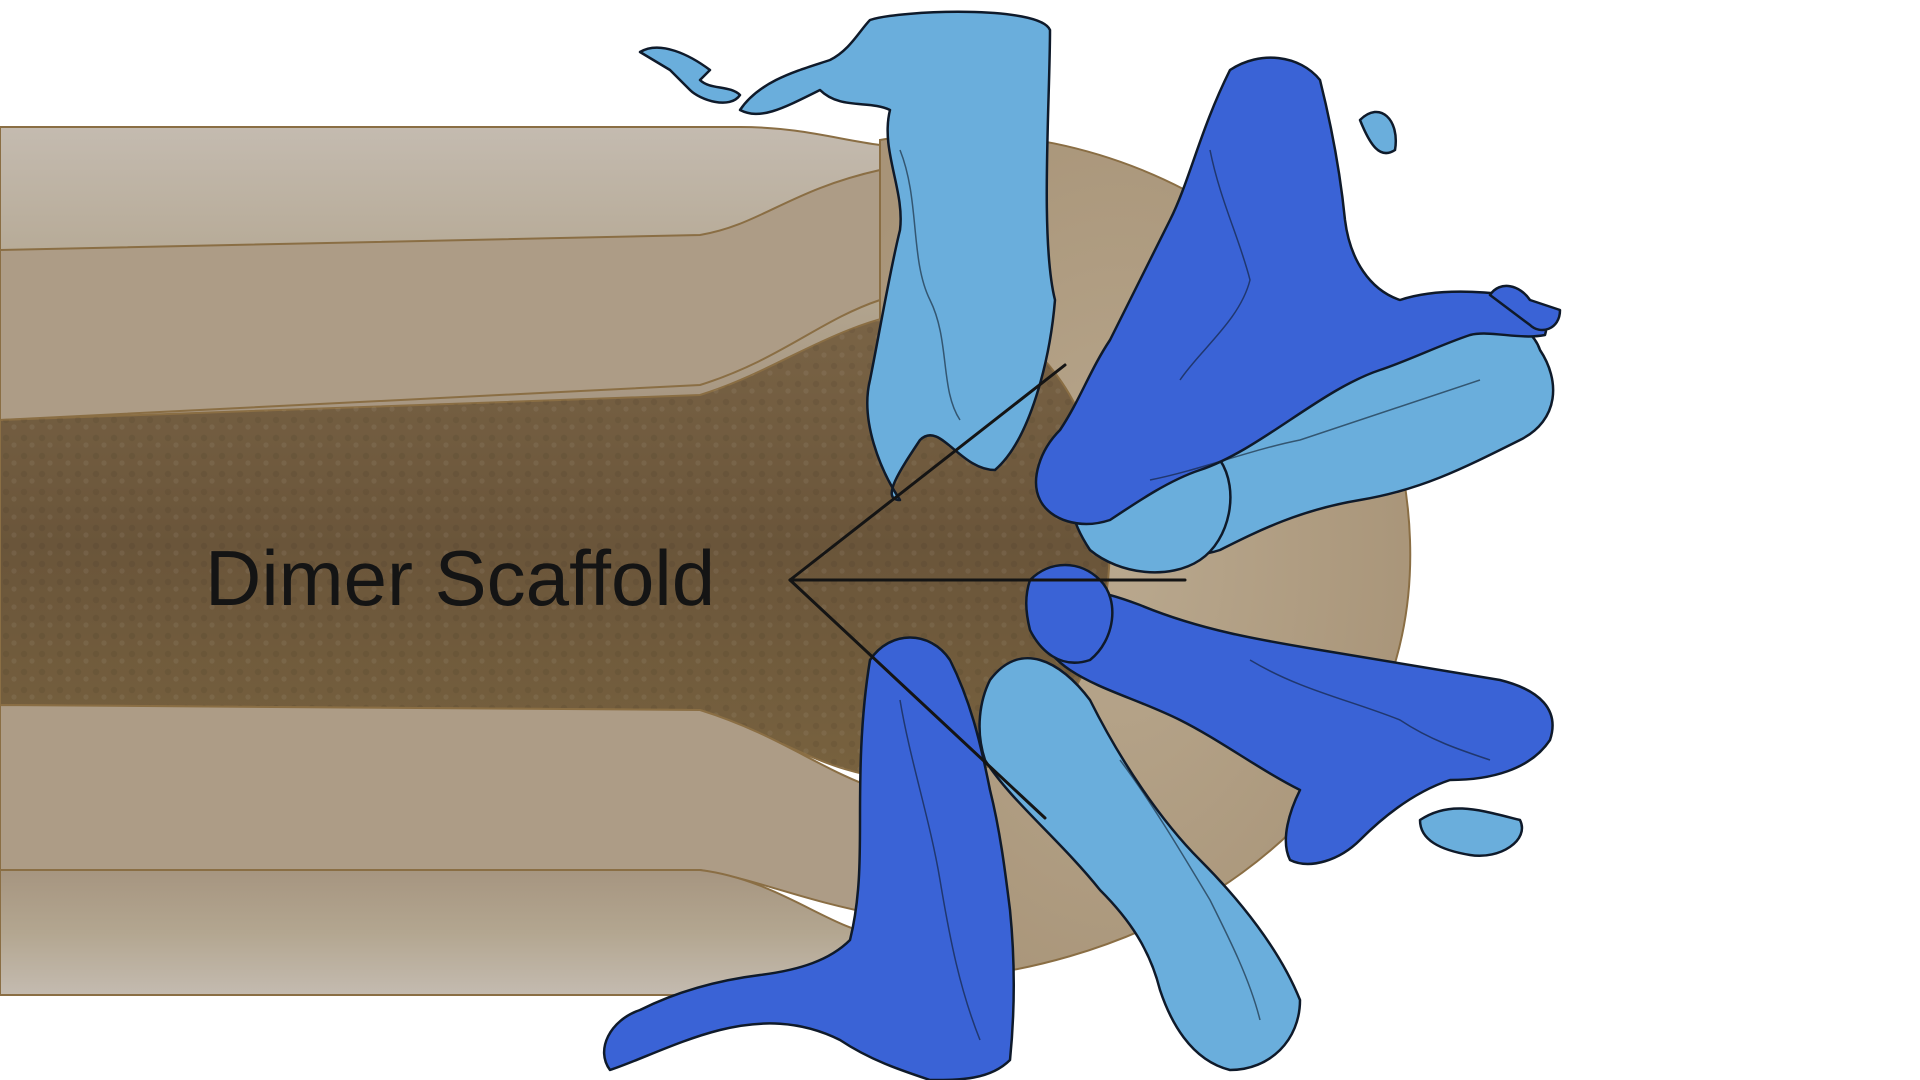 Image resolution: width=1920 pixels, height=1080 pixels. Describe the element at coordinates (808, 858) in the screenshot. I see `protein-dark-lower-left` at that location.